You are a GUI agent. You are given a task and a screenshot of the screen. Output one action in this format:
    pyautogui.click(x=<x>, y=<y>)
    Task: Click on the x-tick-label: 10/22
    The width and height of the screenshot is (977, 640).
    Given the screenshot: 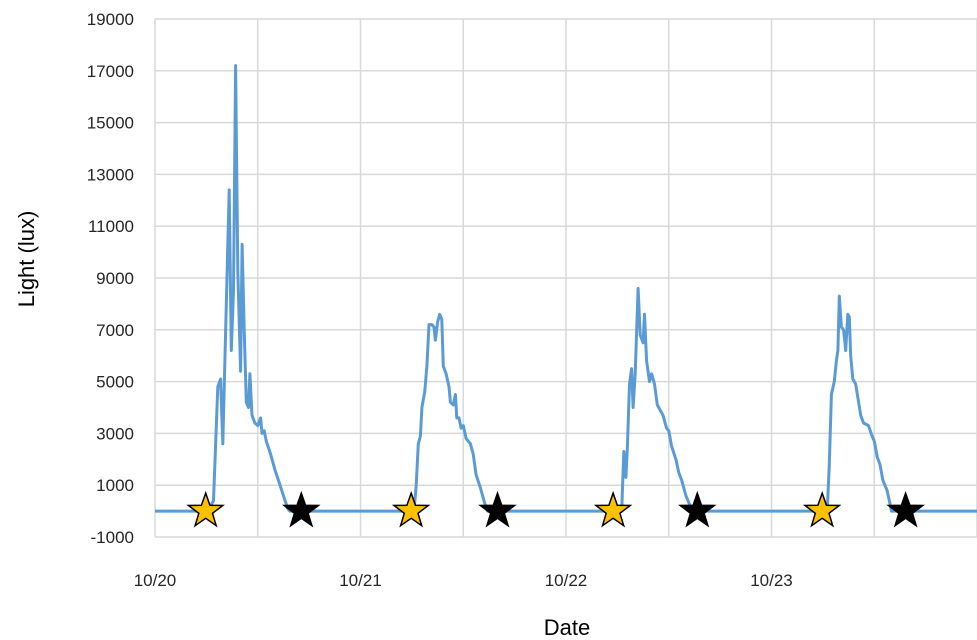 What is the action you would take?
    pyautogui.click(x=566, y=580)
    